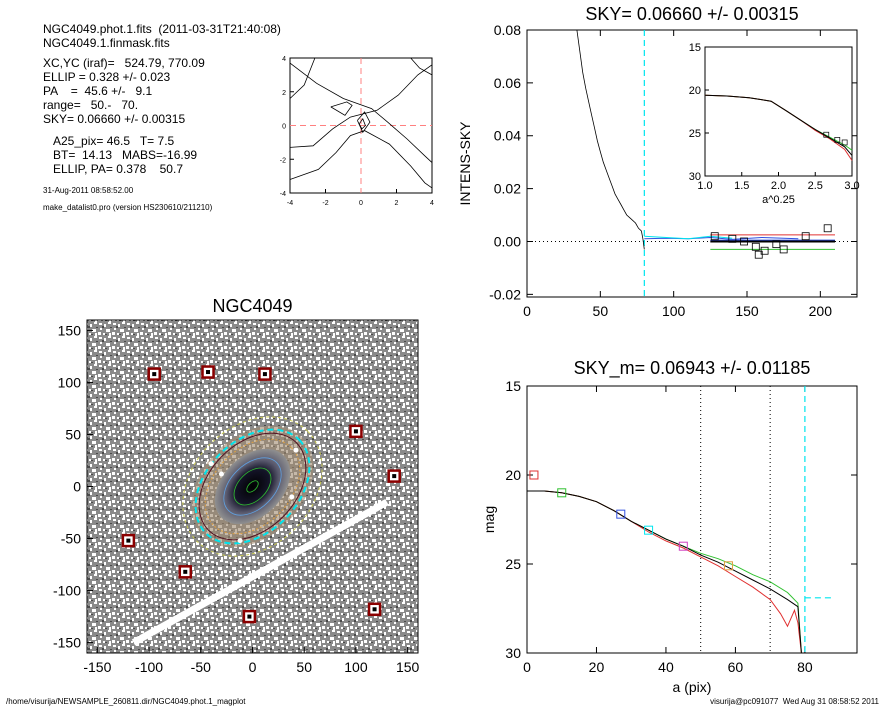 This screenshot has width=885, height=708. Describe the element at coordinates (97, 667) in the screenshot. I see `image-xtick-label: -150` at that location.